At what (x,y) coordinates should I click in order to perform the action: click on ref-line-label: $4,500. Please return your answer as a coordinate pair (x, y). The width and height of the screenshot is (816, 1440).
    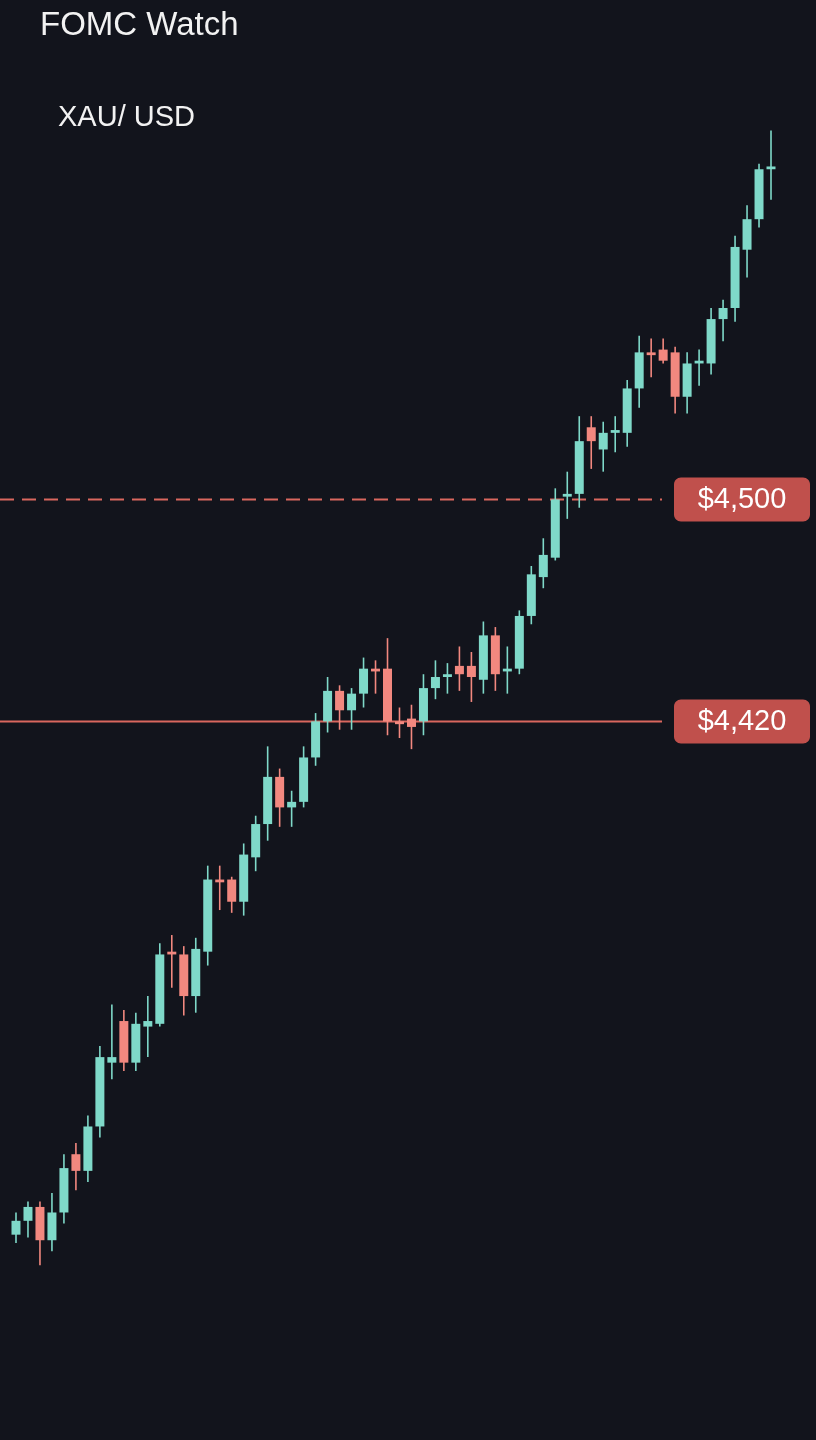
    Looking at the image, I should click on (742, 498).